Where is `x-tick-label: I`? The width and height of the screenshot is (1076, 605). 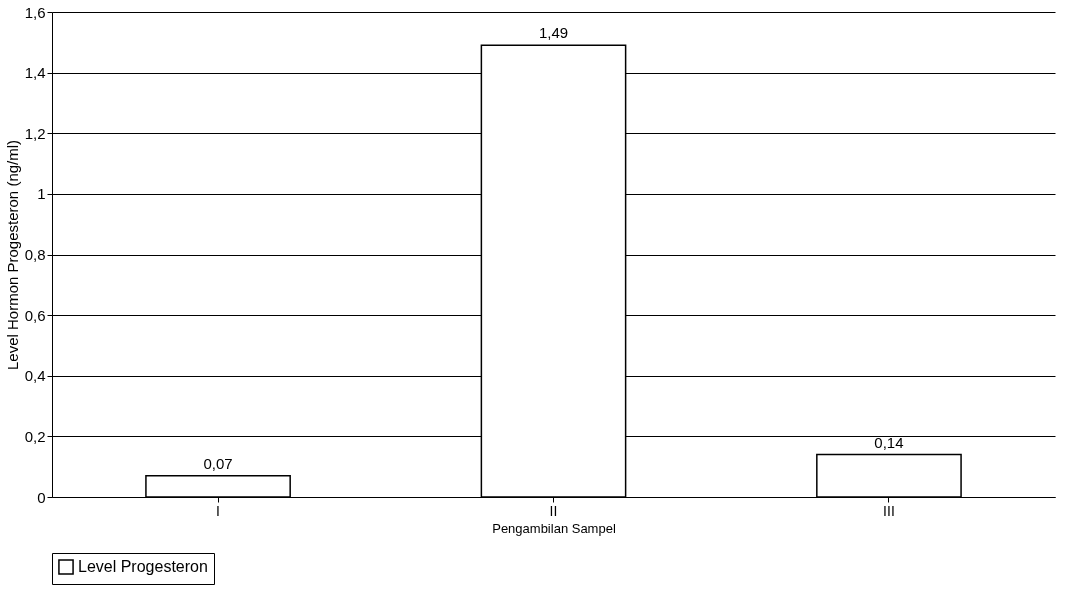 x-tick-label: I is located at coordinates (218, 510).